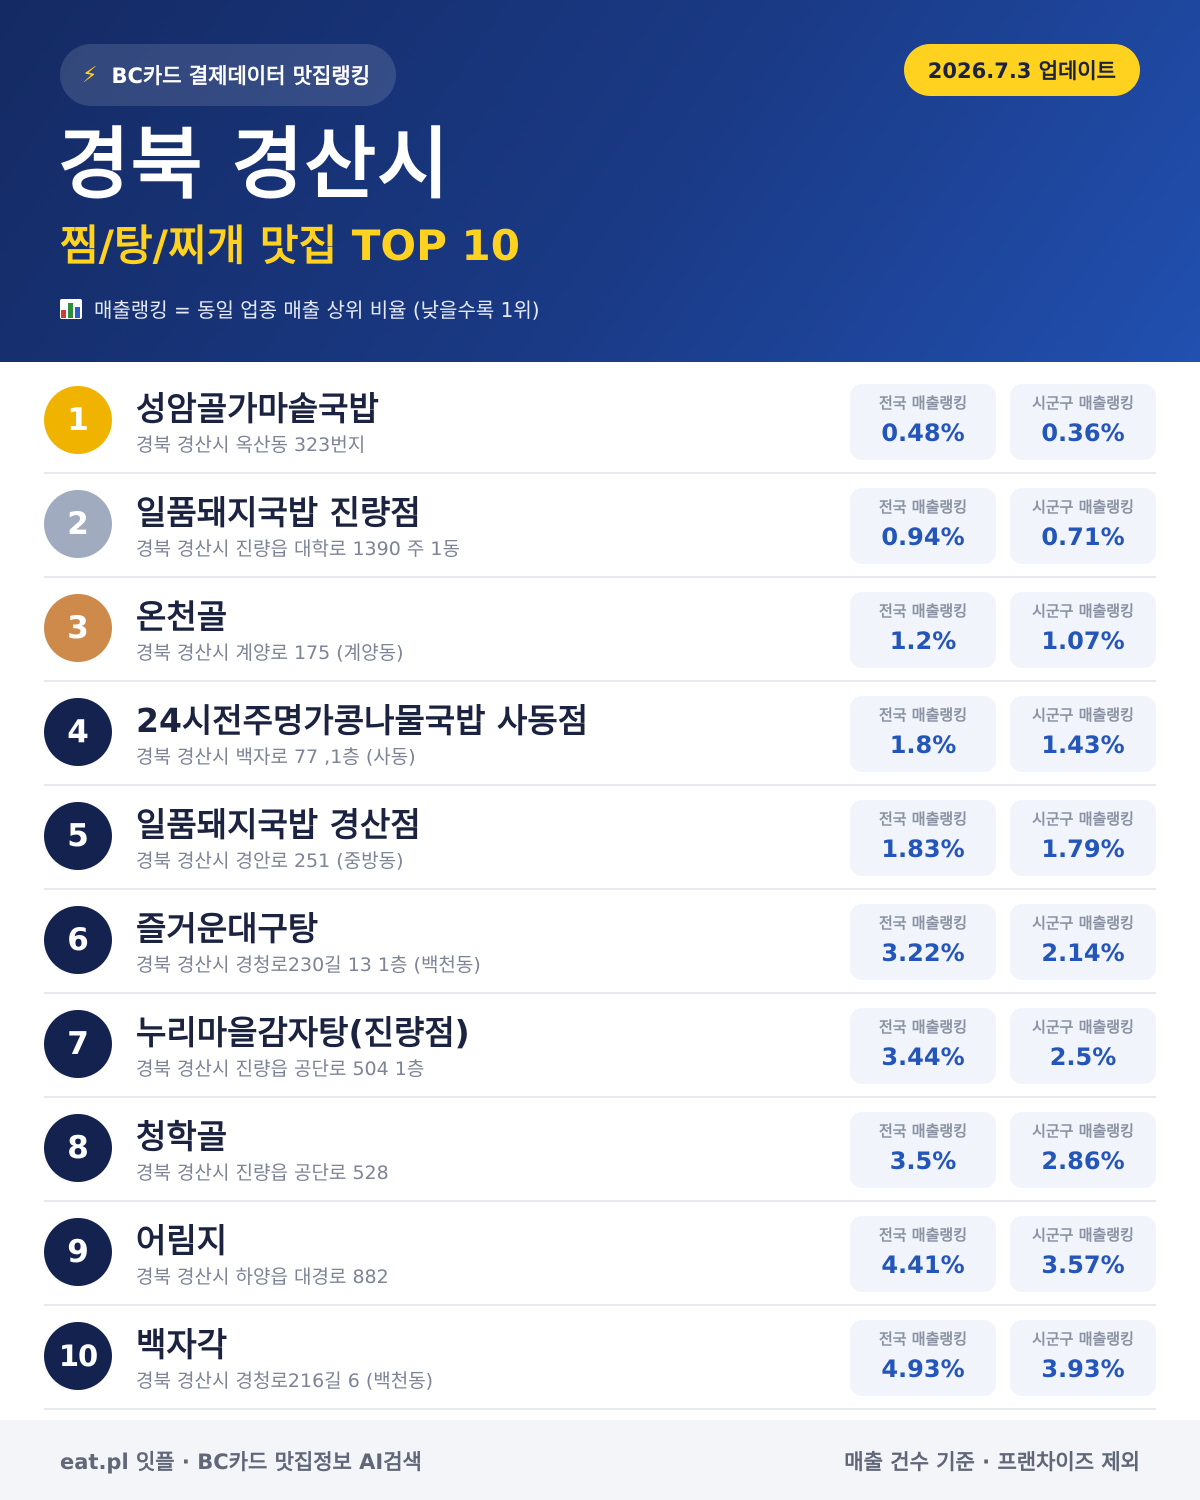  I want to click on local-ranking-card: 시군구 매출랭킹 3.57%, so click(1083, 1254).